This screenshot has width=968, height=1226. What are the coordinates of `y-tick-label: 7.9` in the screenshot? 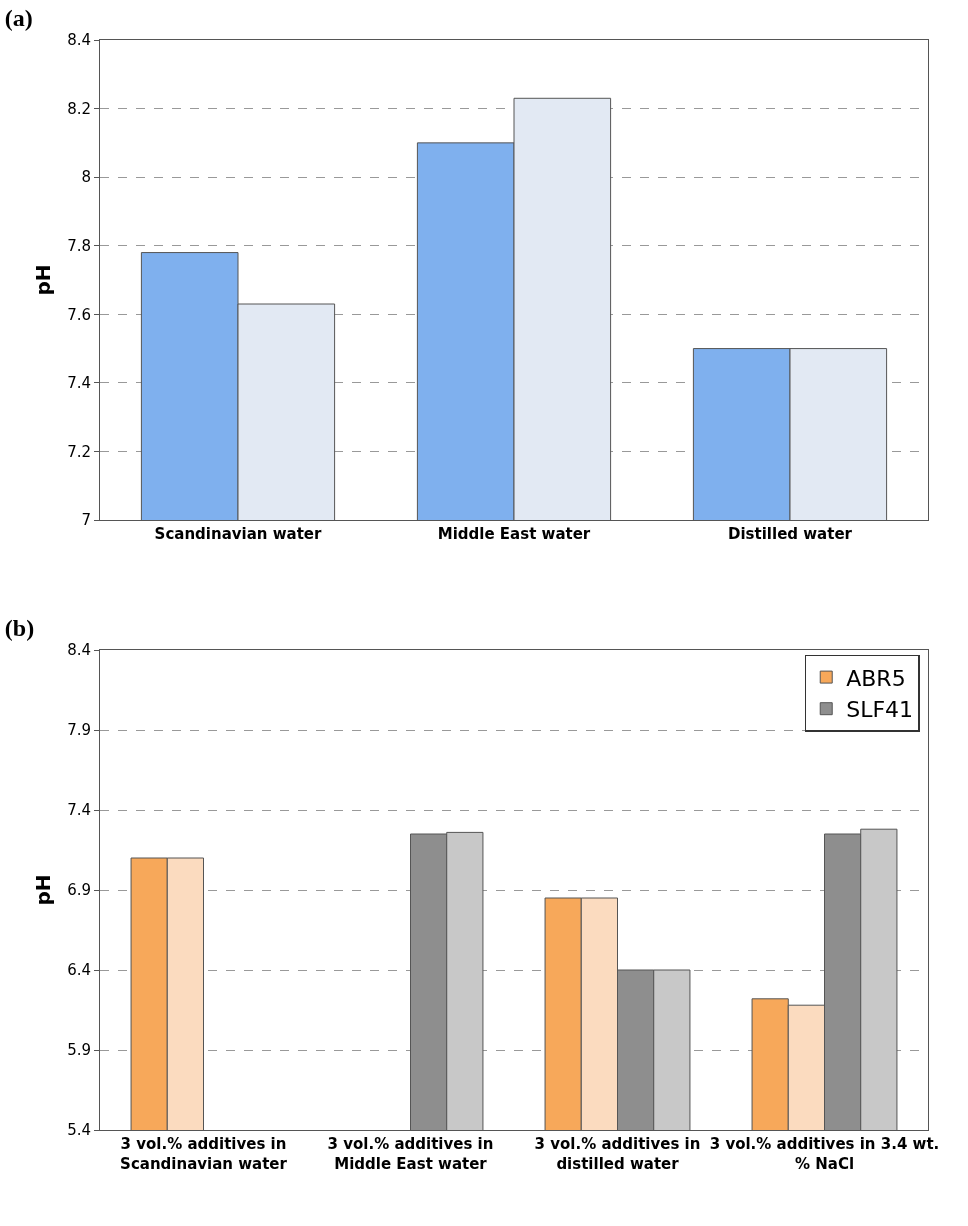 It's located at (79, 730).